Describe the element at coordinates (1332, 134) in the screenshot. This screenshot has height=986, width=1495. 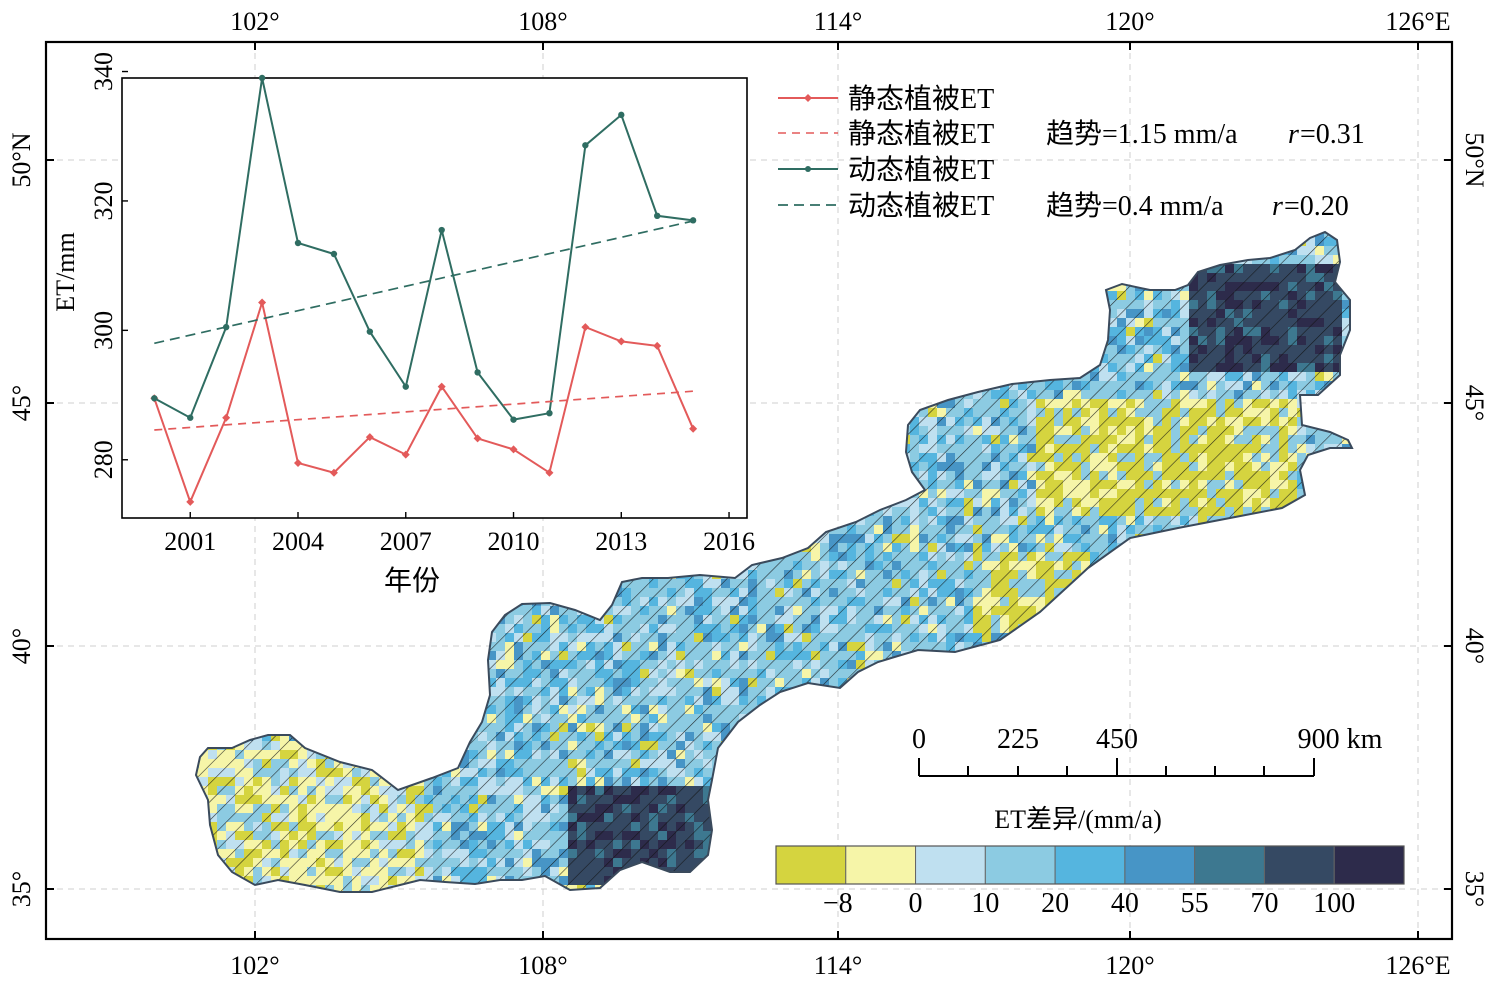
I see `legend-r-value: =0.31` at that location.